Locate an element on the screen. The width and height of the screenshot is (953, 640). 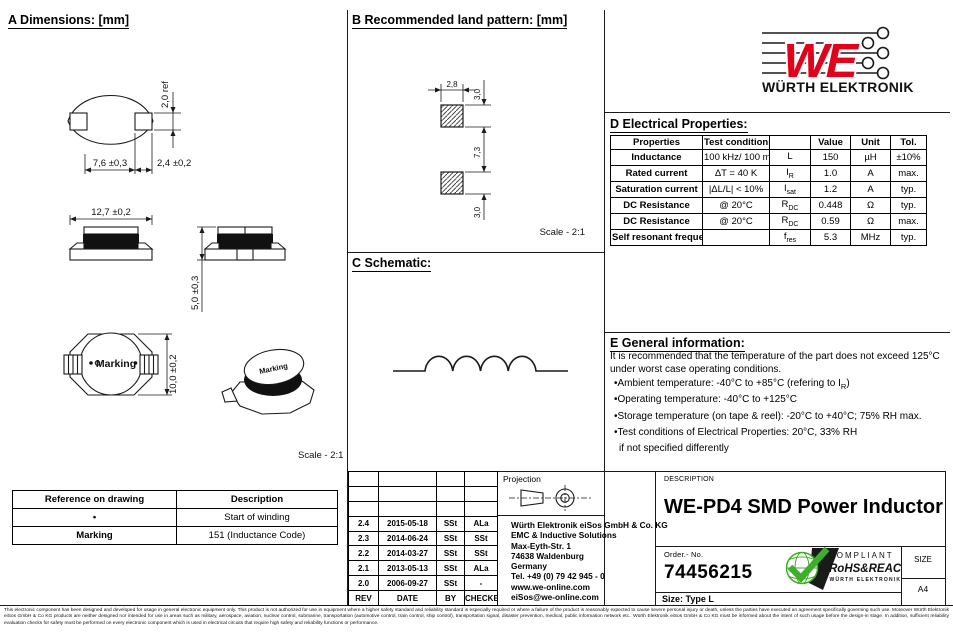
winding-end-dot is located at coordinates (135, 363).